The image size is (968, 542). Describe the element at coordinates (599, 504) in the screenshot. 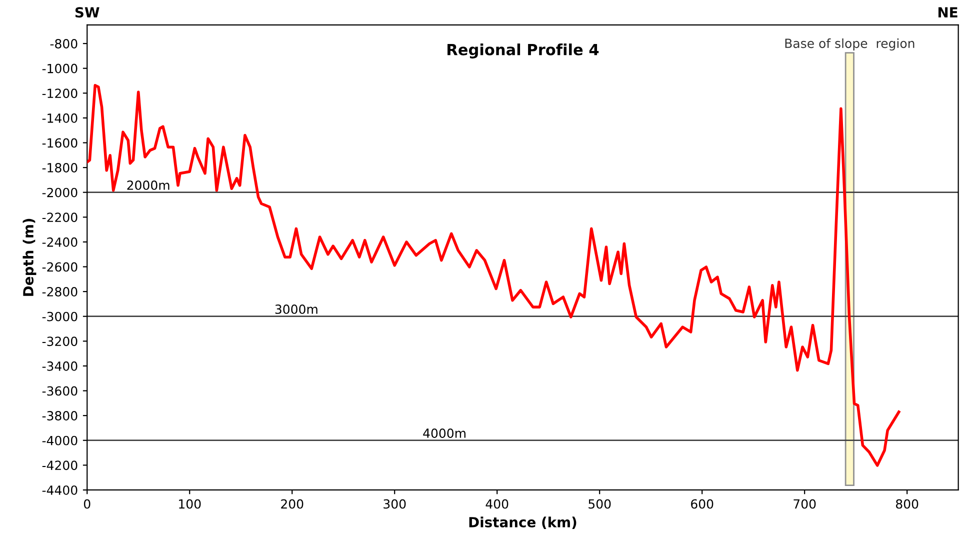

I see `x-tick-label: 500` at that location.